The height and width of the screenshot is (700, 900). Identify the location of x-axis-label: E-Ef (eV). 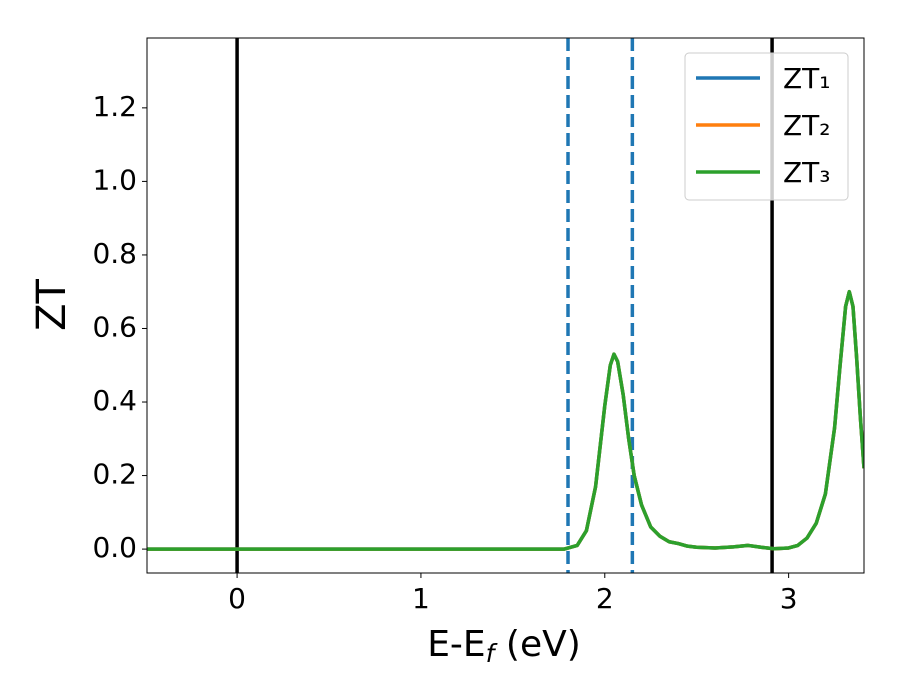
(504, 646).